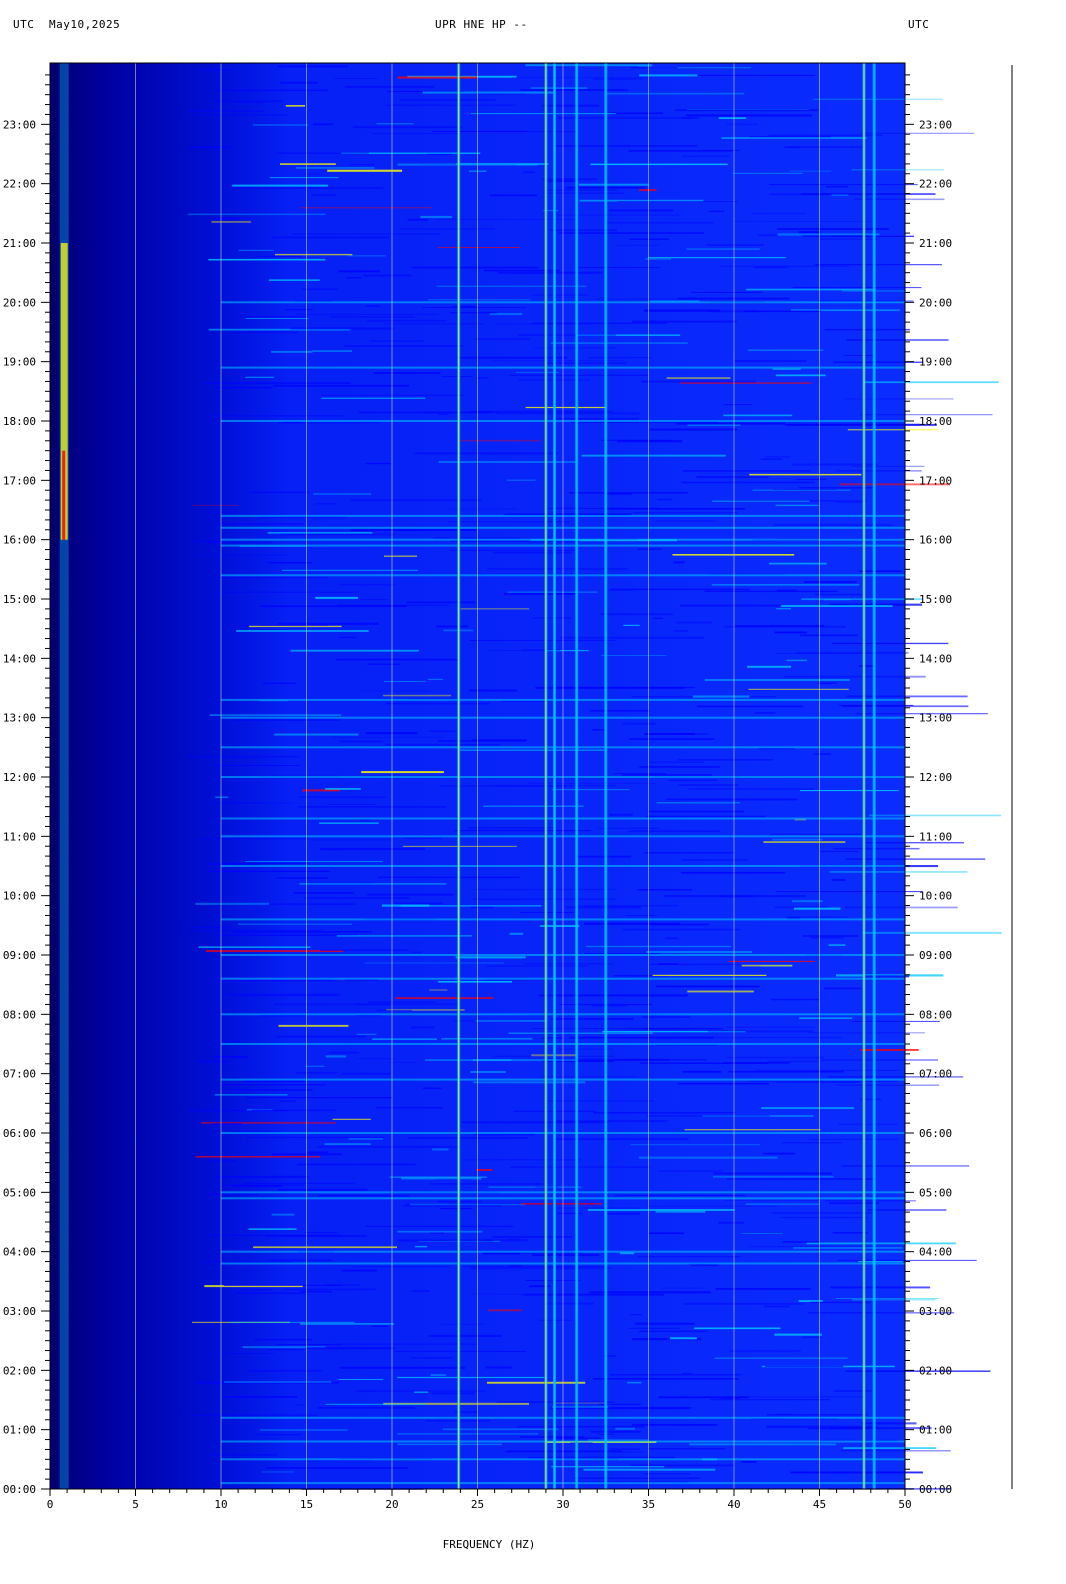 The width and height of the screenshot is (1066, 1584). What do you see at coordinates (935, 1014) in the screenshot?
I see `y-tick-label-right: 08:00` at bounding box center [935, 1014].